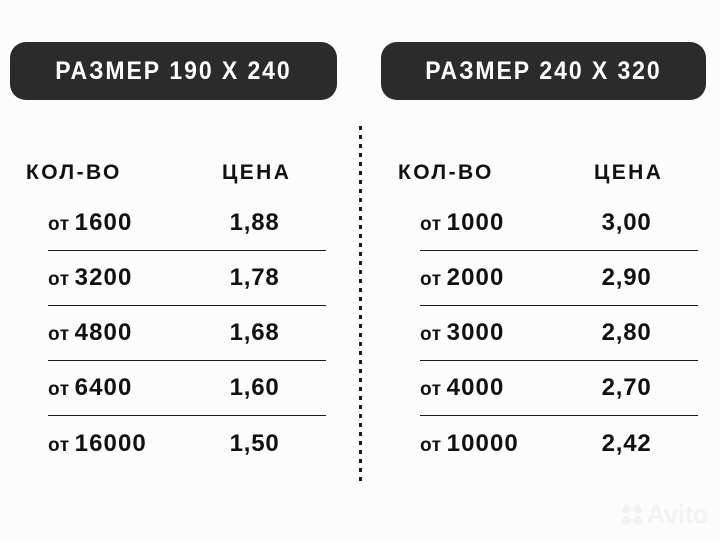 The image size is (720, 540). Describe the element at coordinates (103, 277) in the screenshot. I see `cell-quantity-value: 3200` at that location.